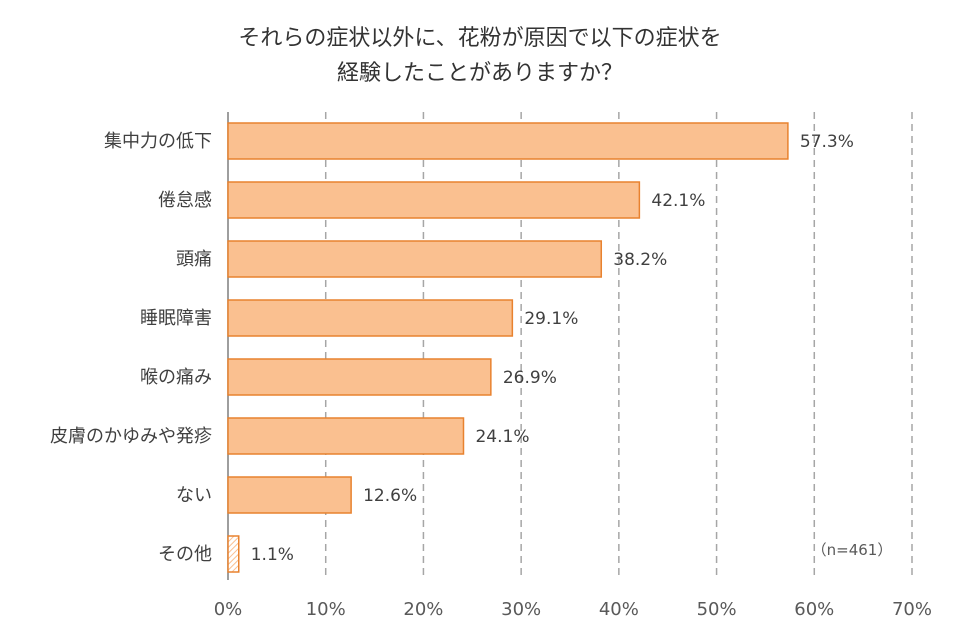 This screenshot has width=961, height=632. Describe the element at coordinates (185, 554) in the screenshot. I see `category-label: その他` at that location.